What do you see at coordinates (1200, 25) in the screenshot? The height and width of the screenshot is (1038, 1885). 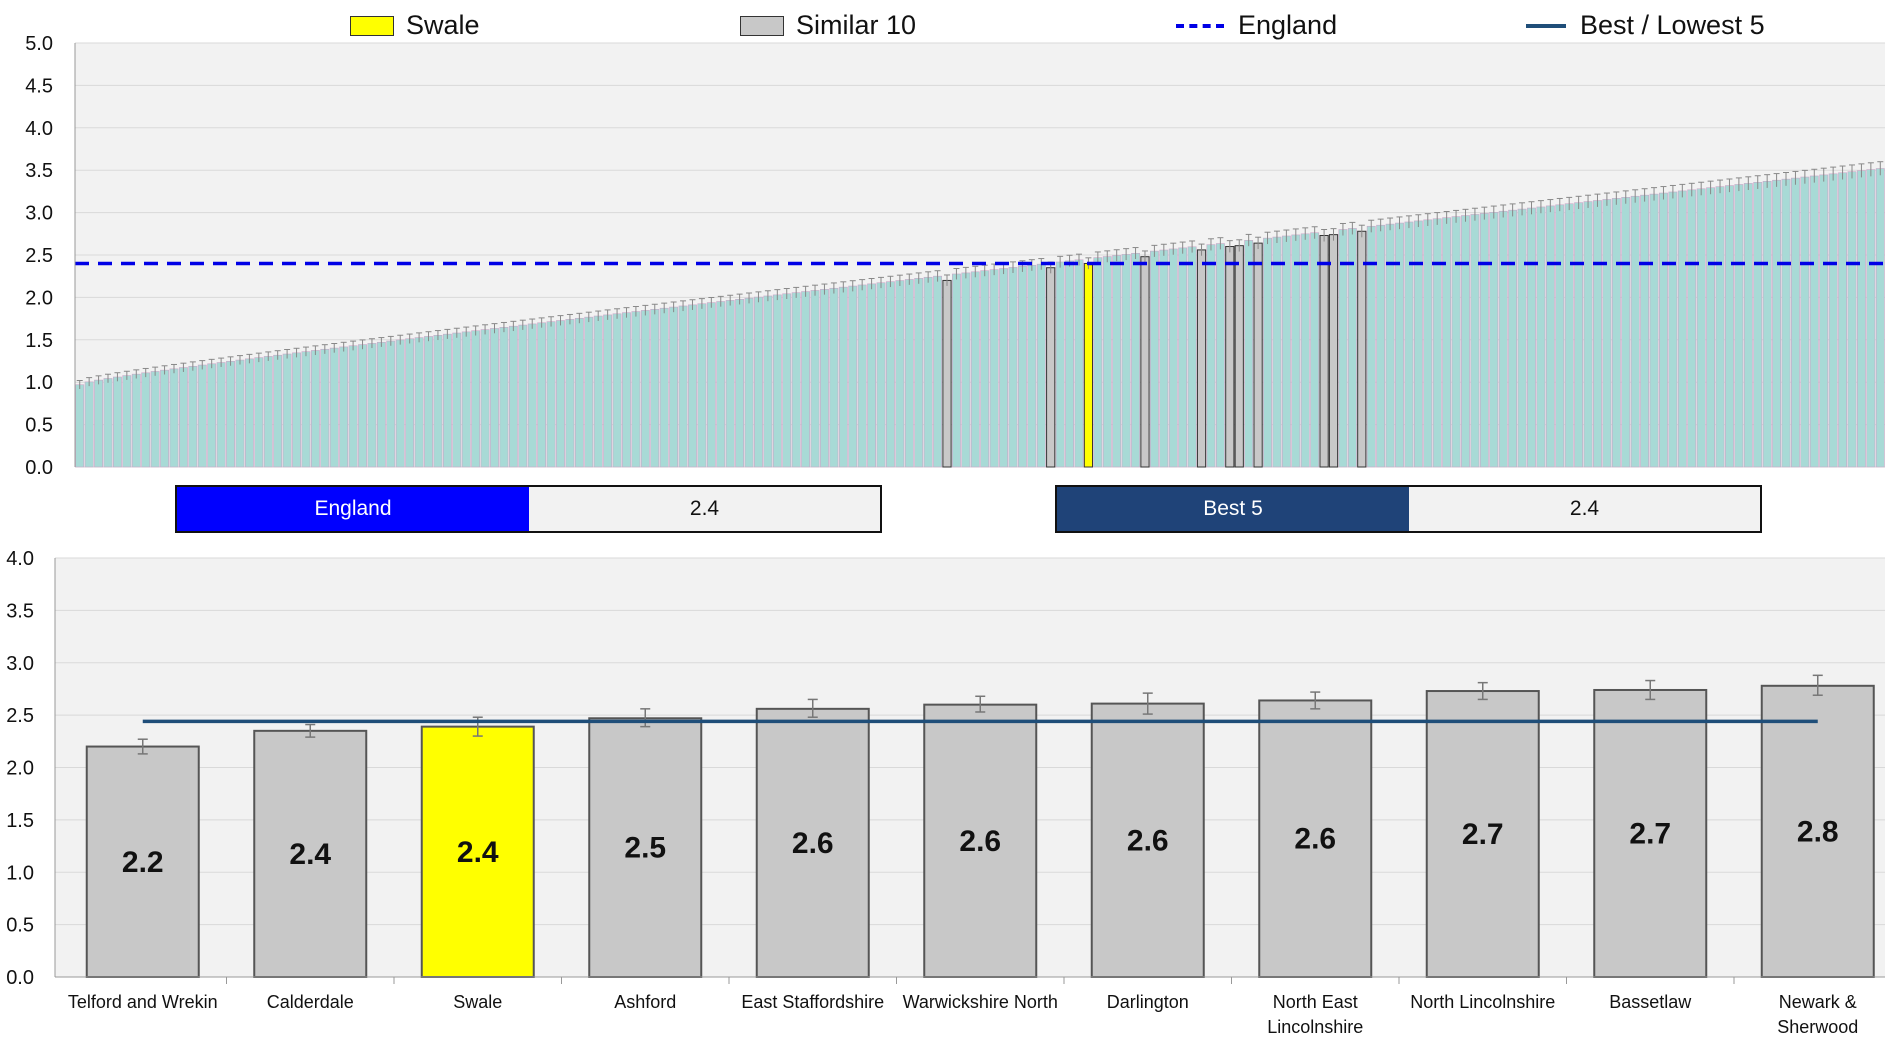 I see `legend-england-dash` at bounding box center [1200, 25].